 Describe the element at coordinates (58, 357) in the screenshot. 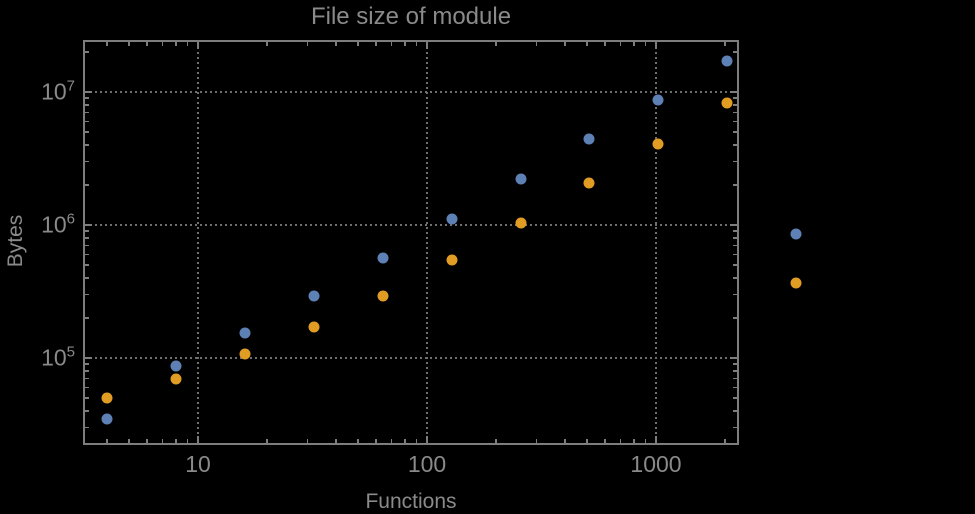

I see `y-tick-label: 10⁵` at that location.